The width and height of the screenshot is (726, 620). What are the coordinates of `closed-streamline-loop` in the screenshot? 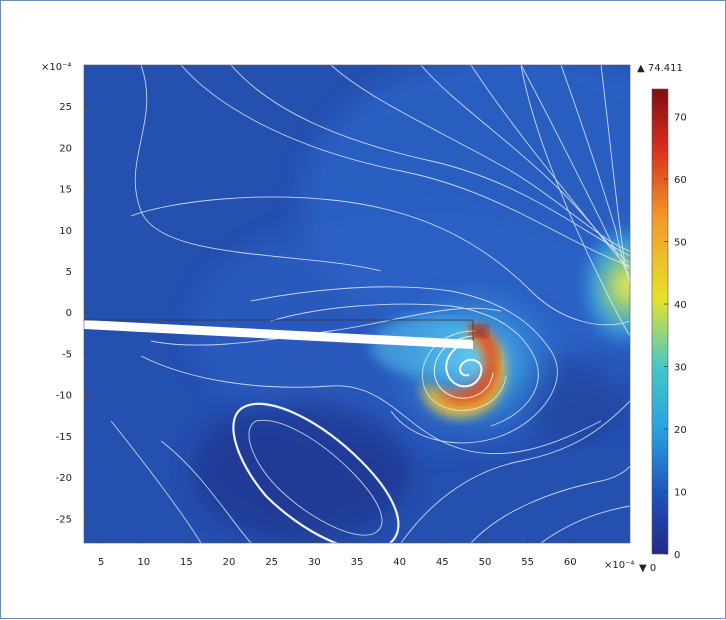 It's located at (316, 472).